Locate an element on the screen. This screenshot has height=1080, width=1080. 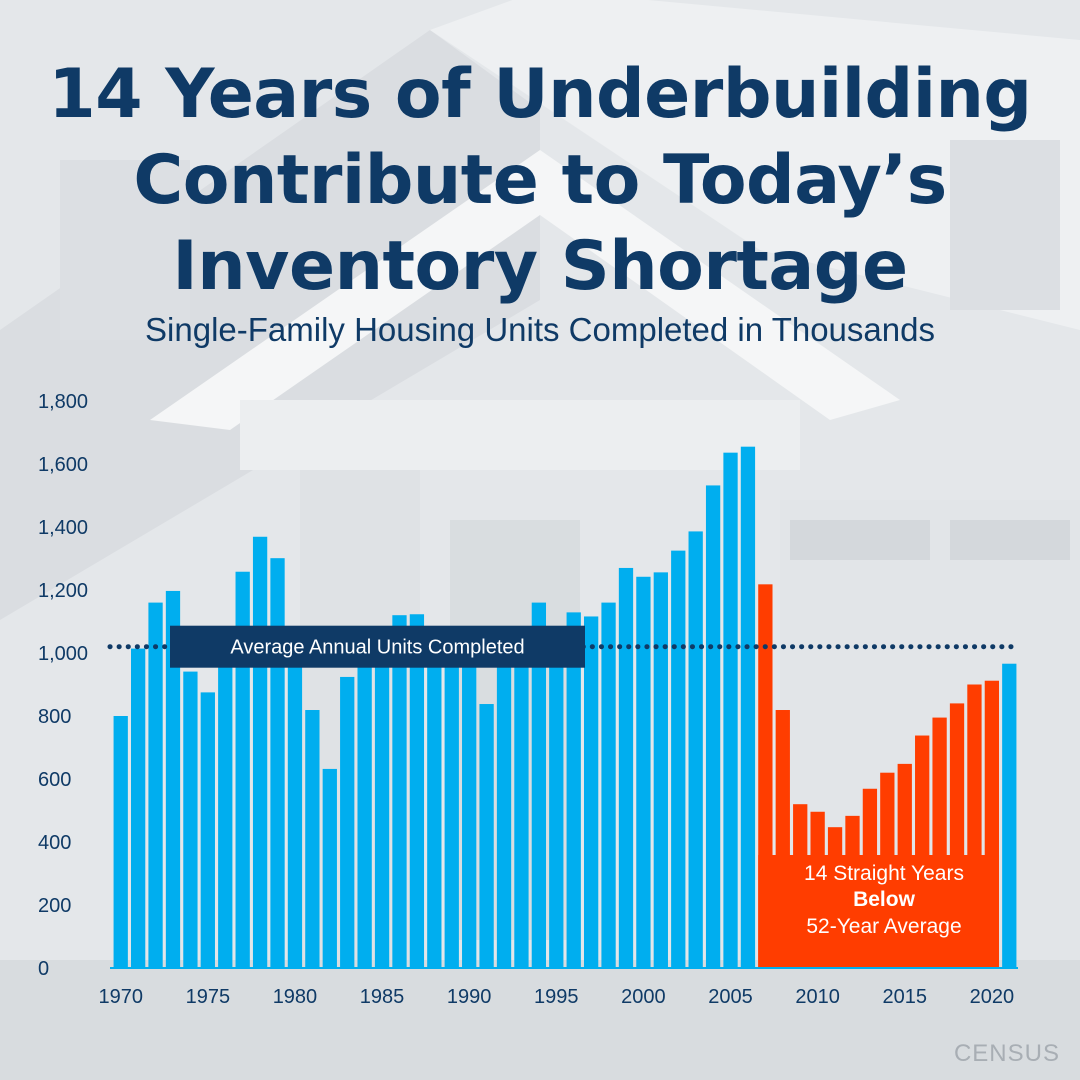
bar-1981 is located at coordinates (312, 839).